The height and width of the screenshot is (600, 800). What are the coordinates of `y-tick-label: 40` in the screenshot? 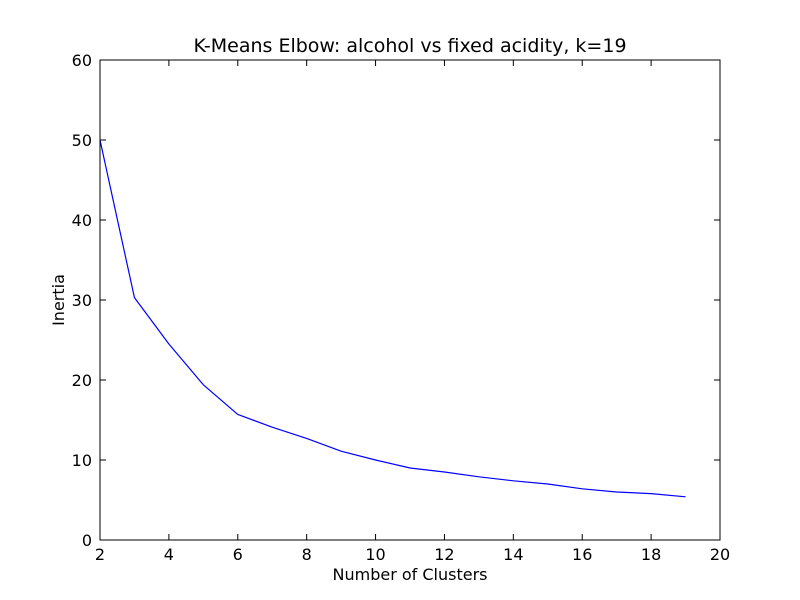 It's located at (82, 220).